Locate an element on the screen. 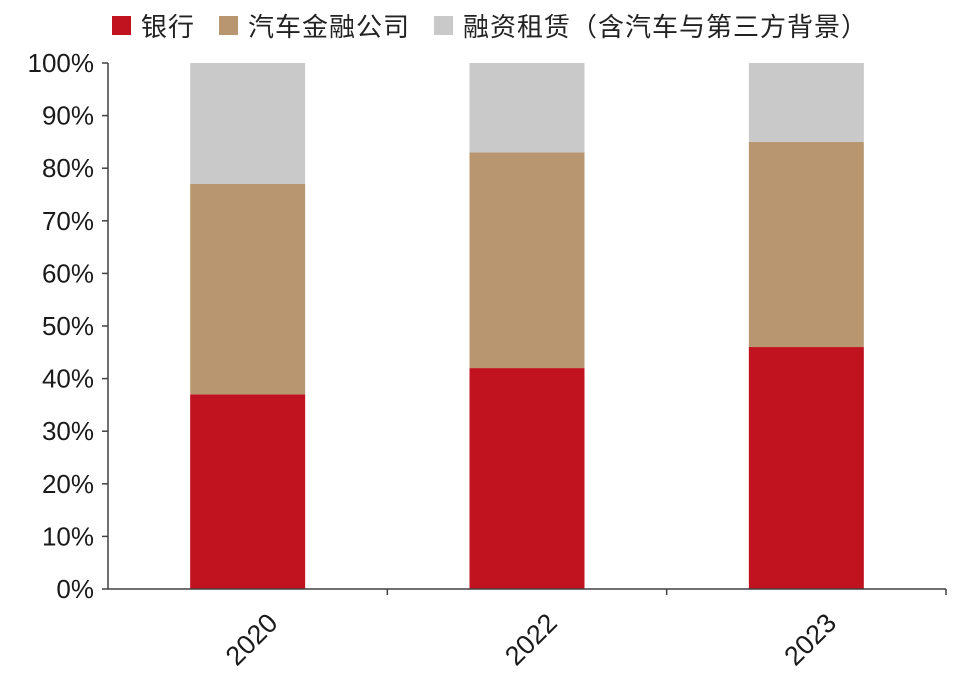  y-tick-label: 100% is located at coordinates (61, 63).